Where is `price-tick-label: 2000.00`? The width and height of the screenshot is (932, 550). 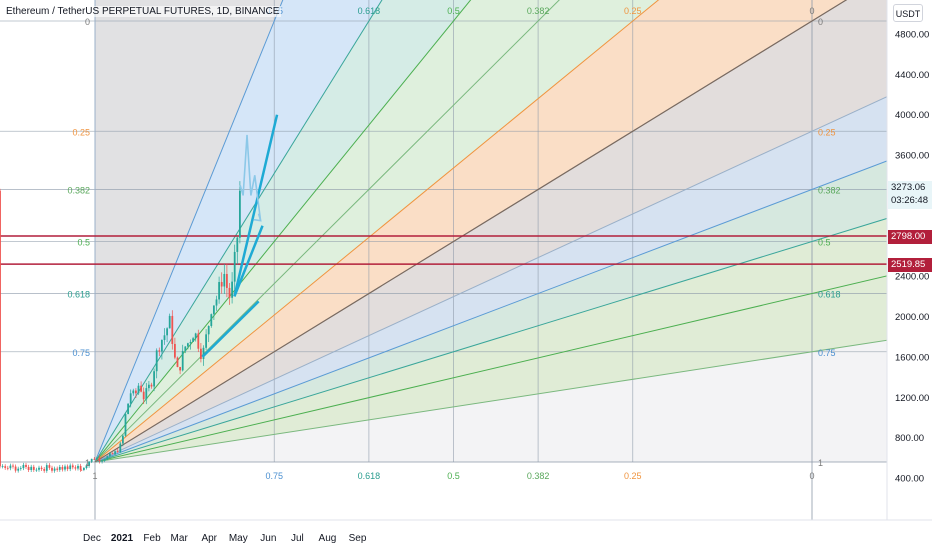
price-tick-label: 2000.00 is located at coordinates (912, 317).